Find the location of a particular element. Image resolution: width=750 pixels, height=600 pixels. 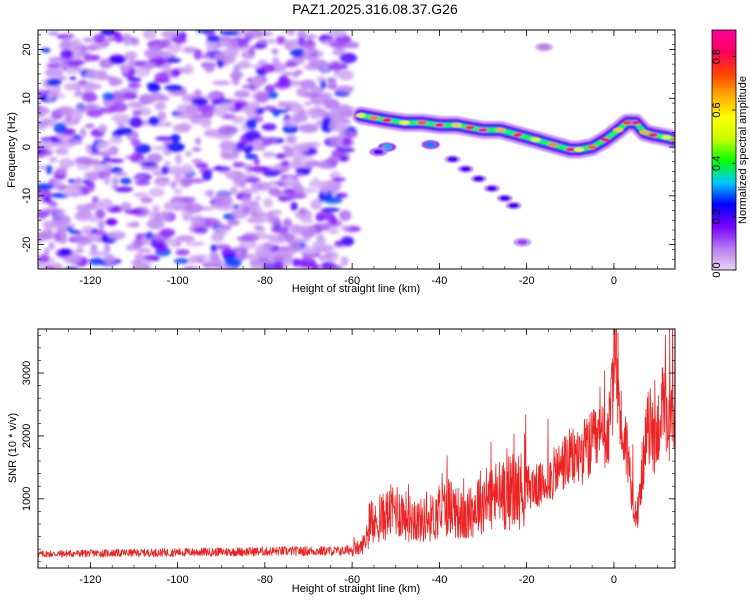

x-tick-label: -60 is located at coordinates (352, 580).